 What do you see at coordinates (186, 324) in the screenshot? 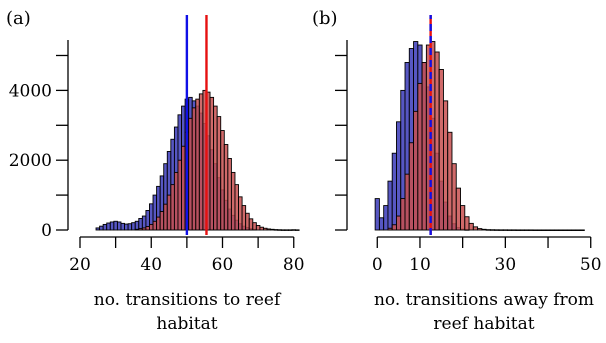
I see `panel-a-xlabel-line2: habitat` at bounding box center [186, 324].